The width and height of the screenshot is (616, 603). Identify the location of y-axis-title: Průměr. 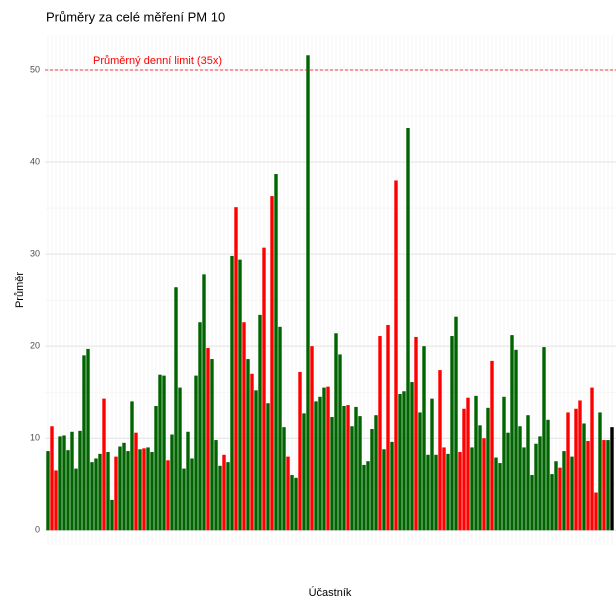
(20, 290).